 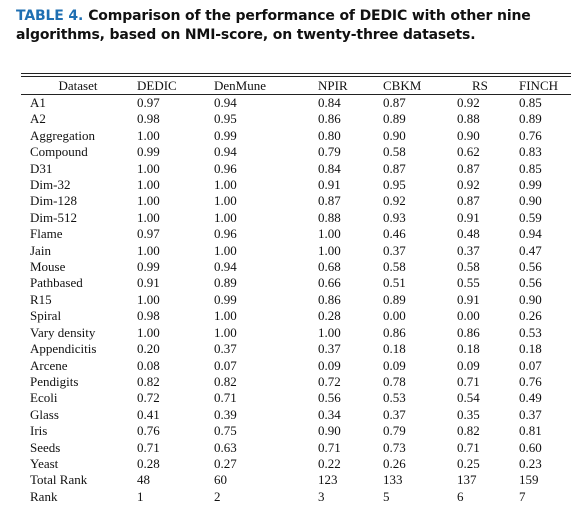 What do you see at coordinates (530, 414) in the screenshot?
I see `score-cell-finch: 0.37` at bounding box center [530, 414].